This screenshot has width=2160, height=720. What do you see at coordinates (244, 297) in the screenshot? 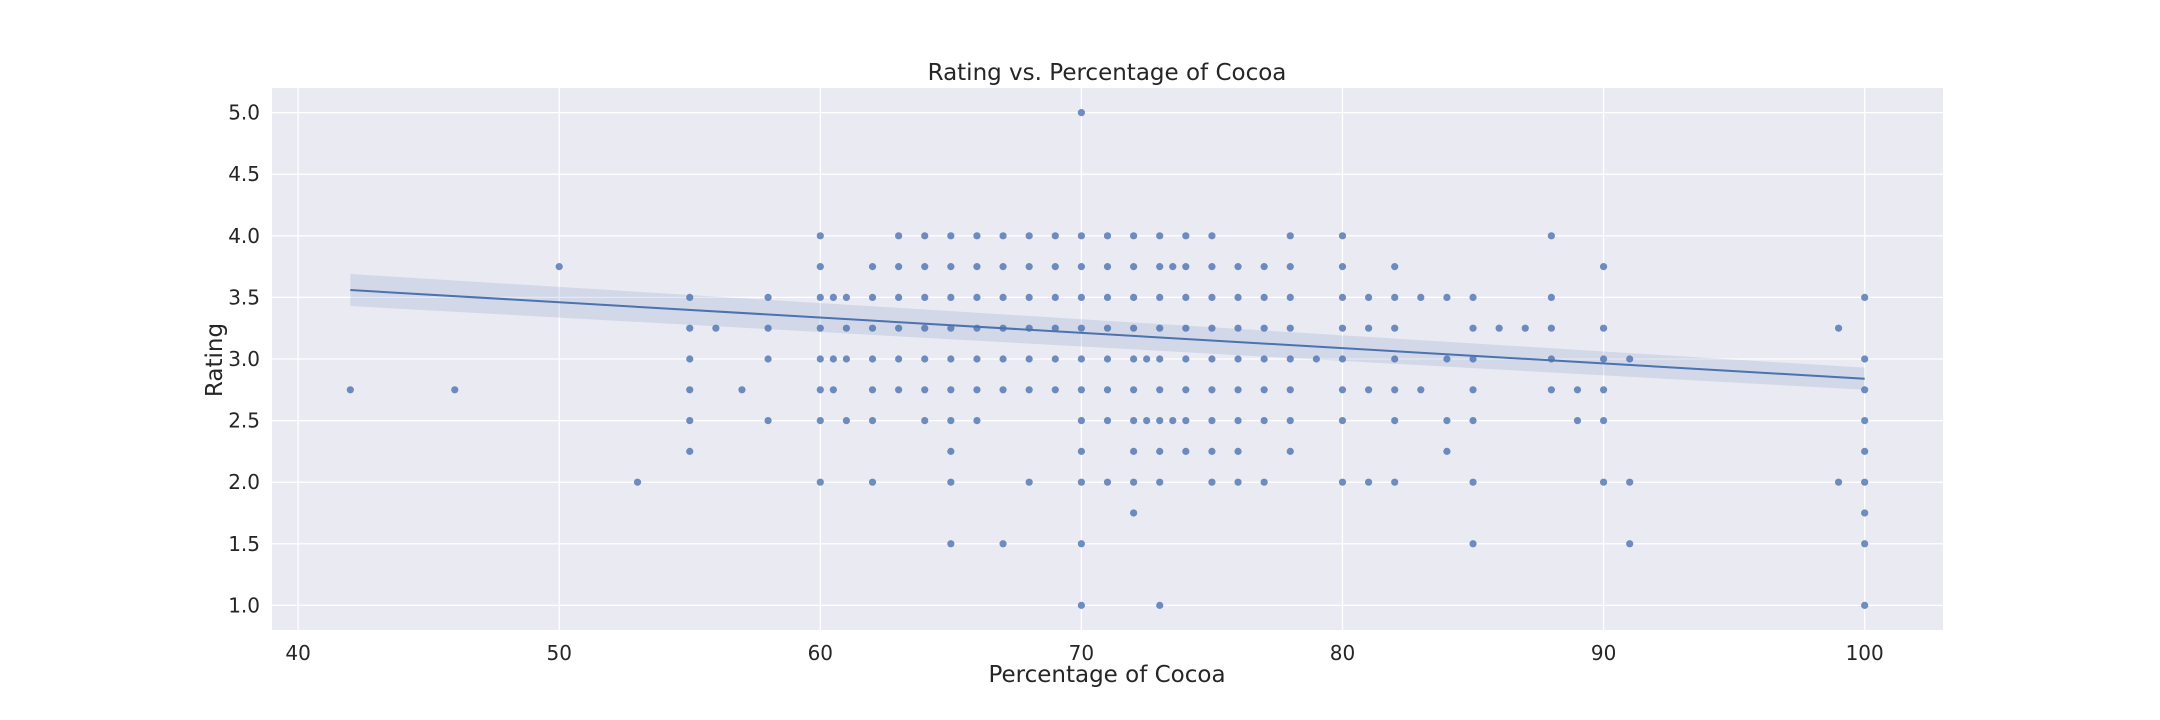
I see `y-tick-label: 3.5` at bounding box center [244, 297].